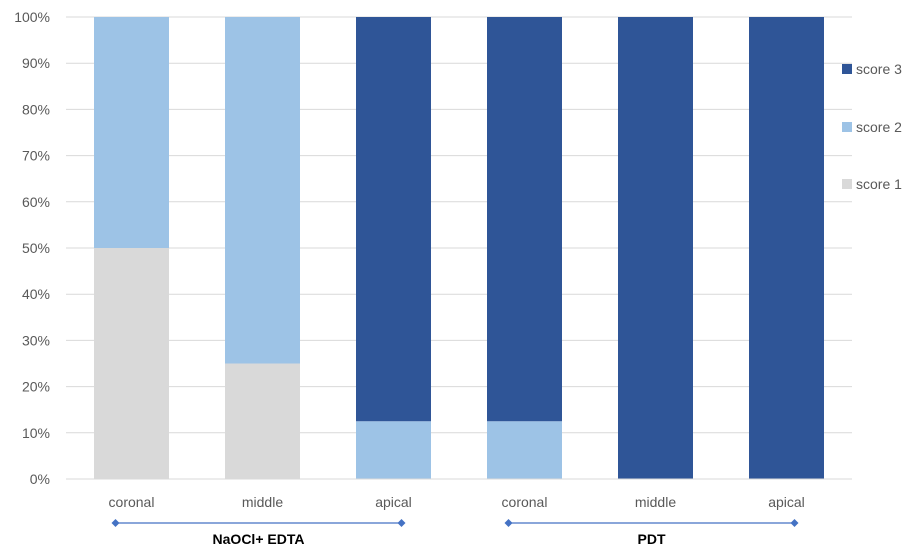 Image resolution: width=912 pixels, height=551 pixels. What do you see at coordinates (36, 109) in the screenshot?
I see `y-tick-label: 80%` at bounding box center [36, 109].